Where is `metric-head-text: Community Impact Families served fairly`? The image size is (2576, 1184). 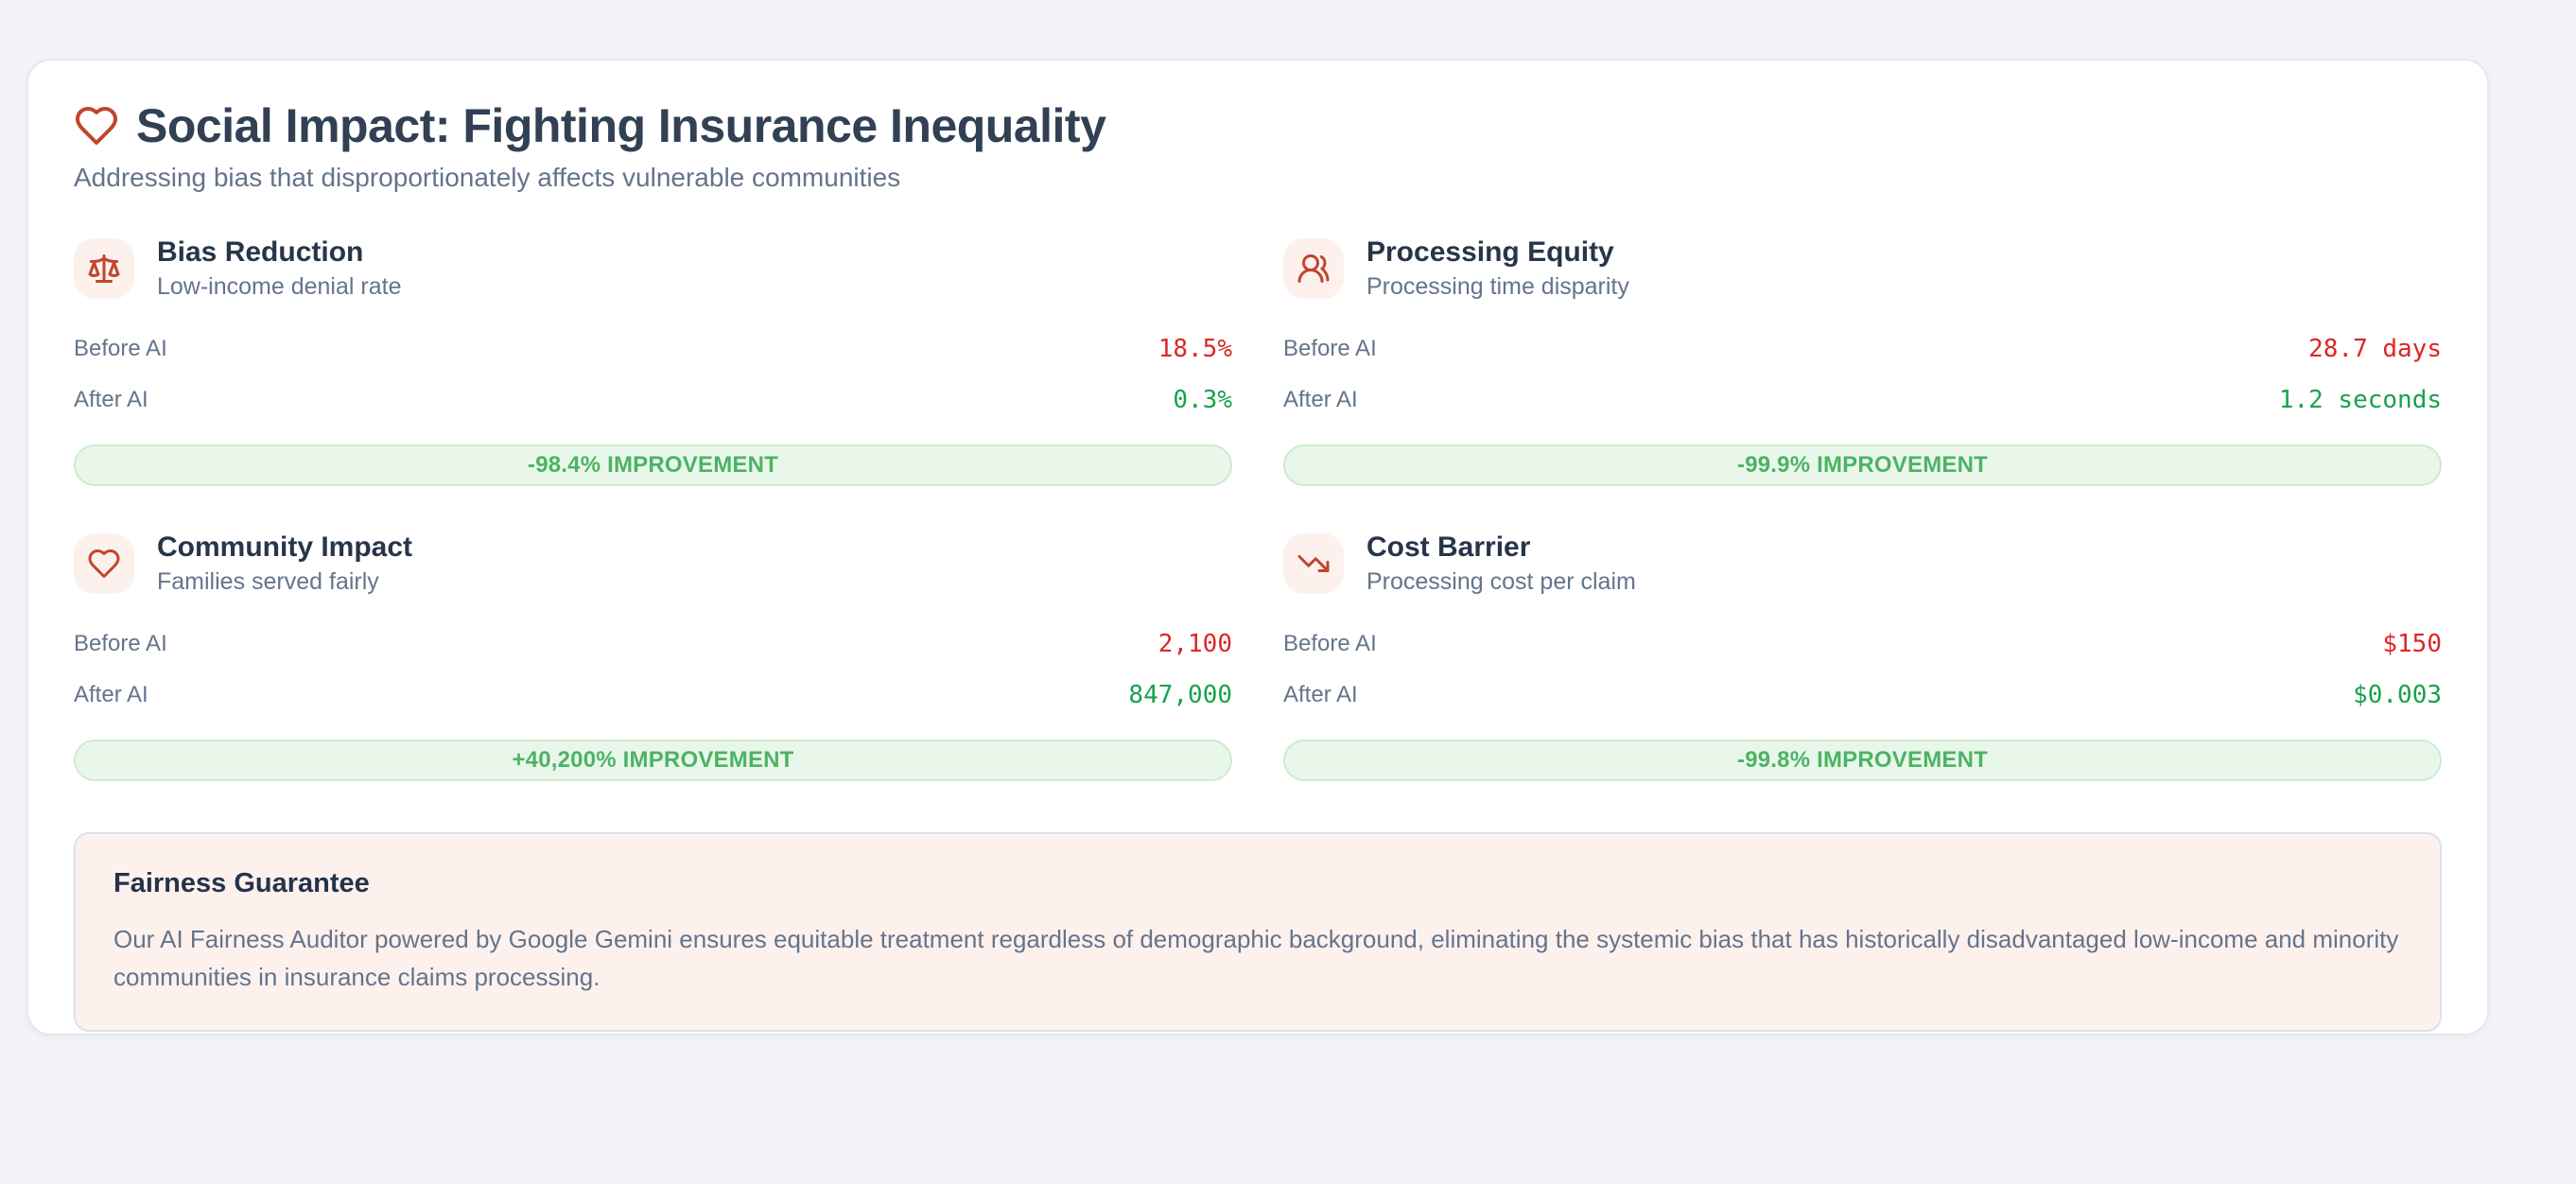 metric-head-text: Community Impact Families served fairly is located at coordinates (284, 563).